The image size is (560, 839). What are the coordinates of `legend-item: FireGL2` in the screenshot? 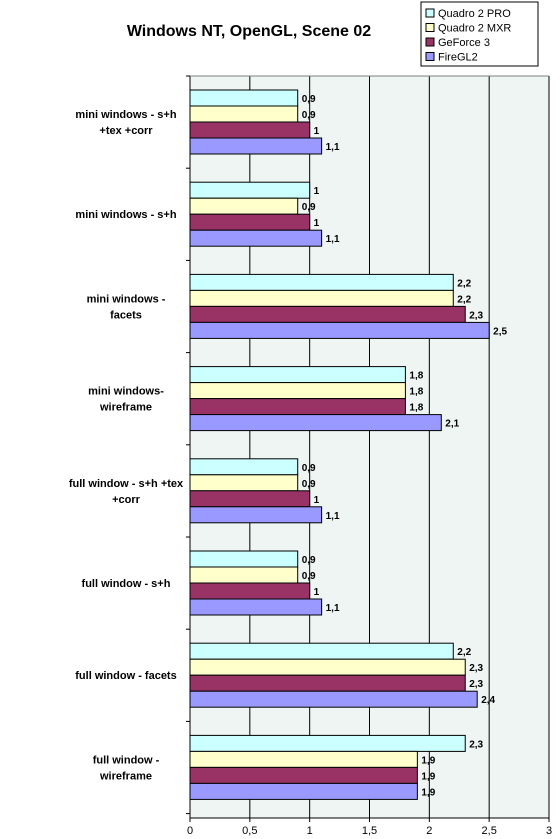 It's located at (458, 58).